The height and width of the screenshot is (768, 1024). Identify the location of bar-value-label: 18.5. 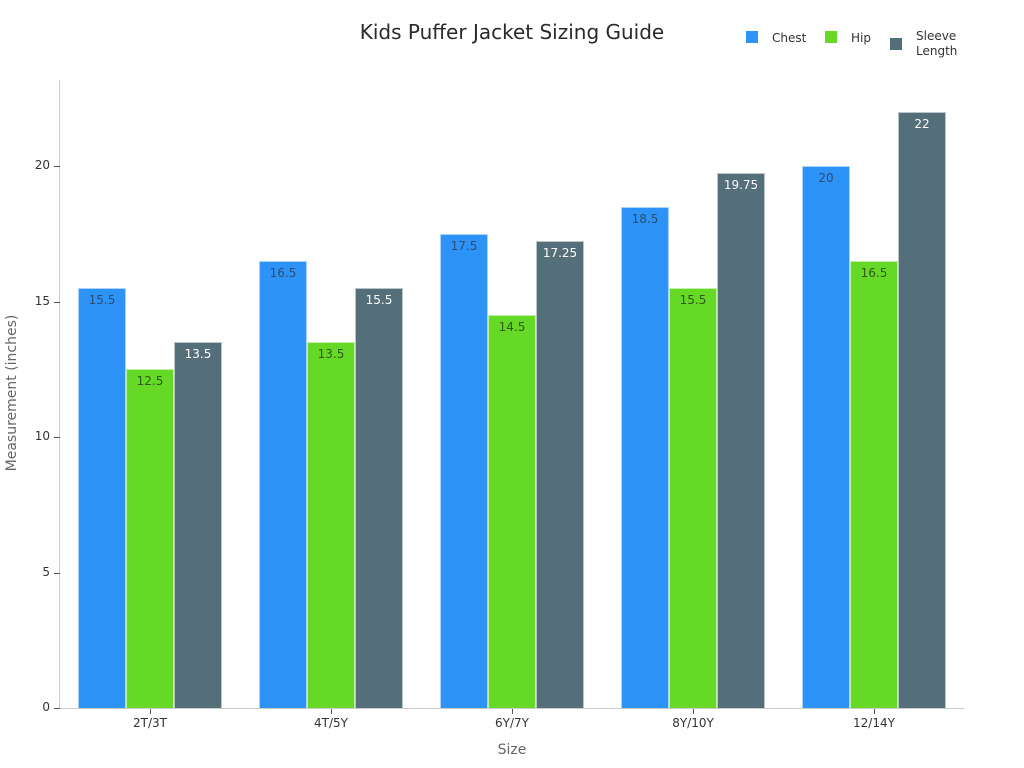
(645, 218).